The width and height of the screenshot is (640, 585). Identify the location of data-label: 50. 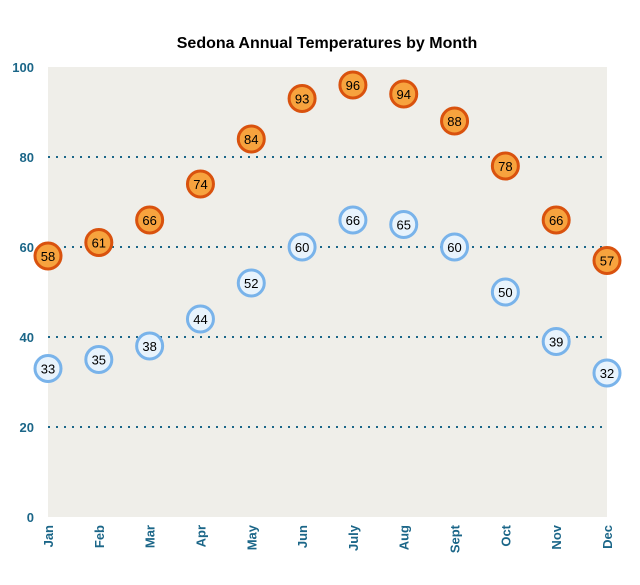
(505, 292).